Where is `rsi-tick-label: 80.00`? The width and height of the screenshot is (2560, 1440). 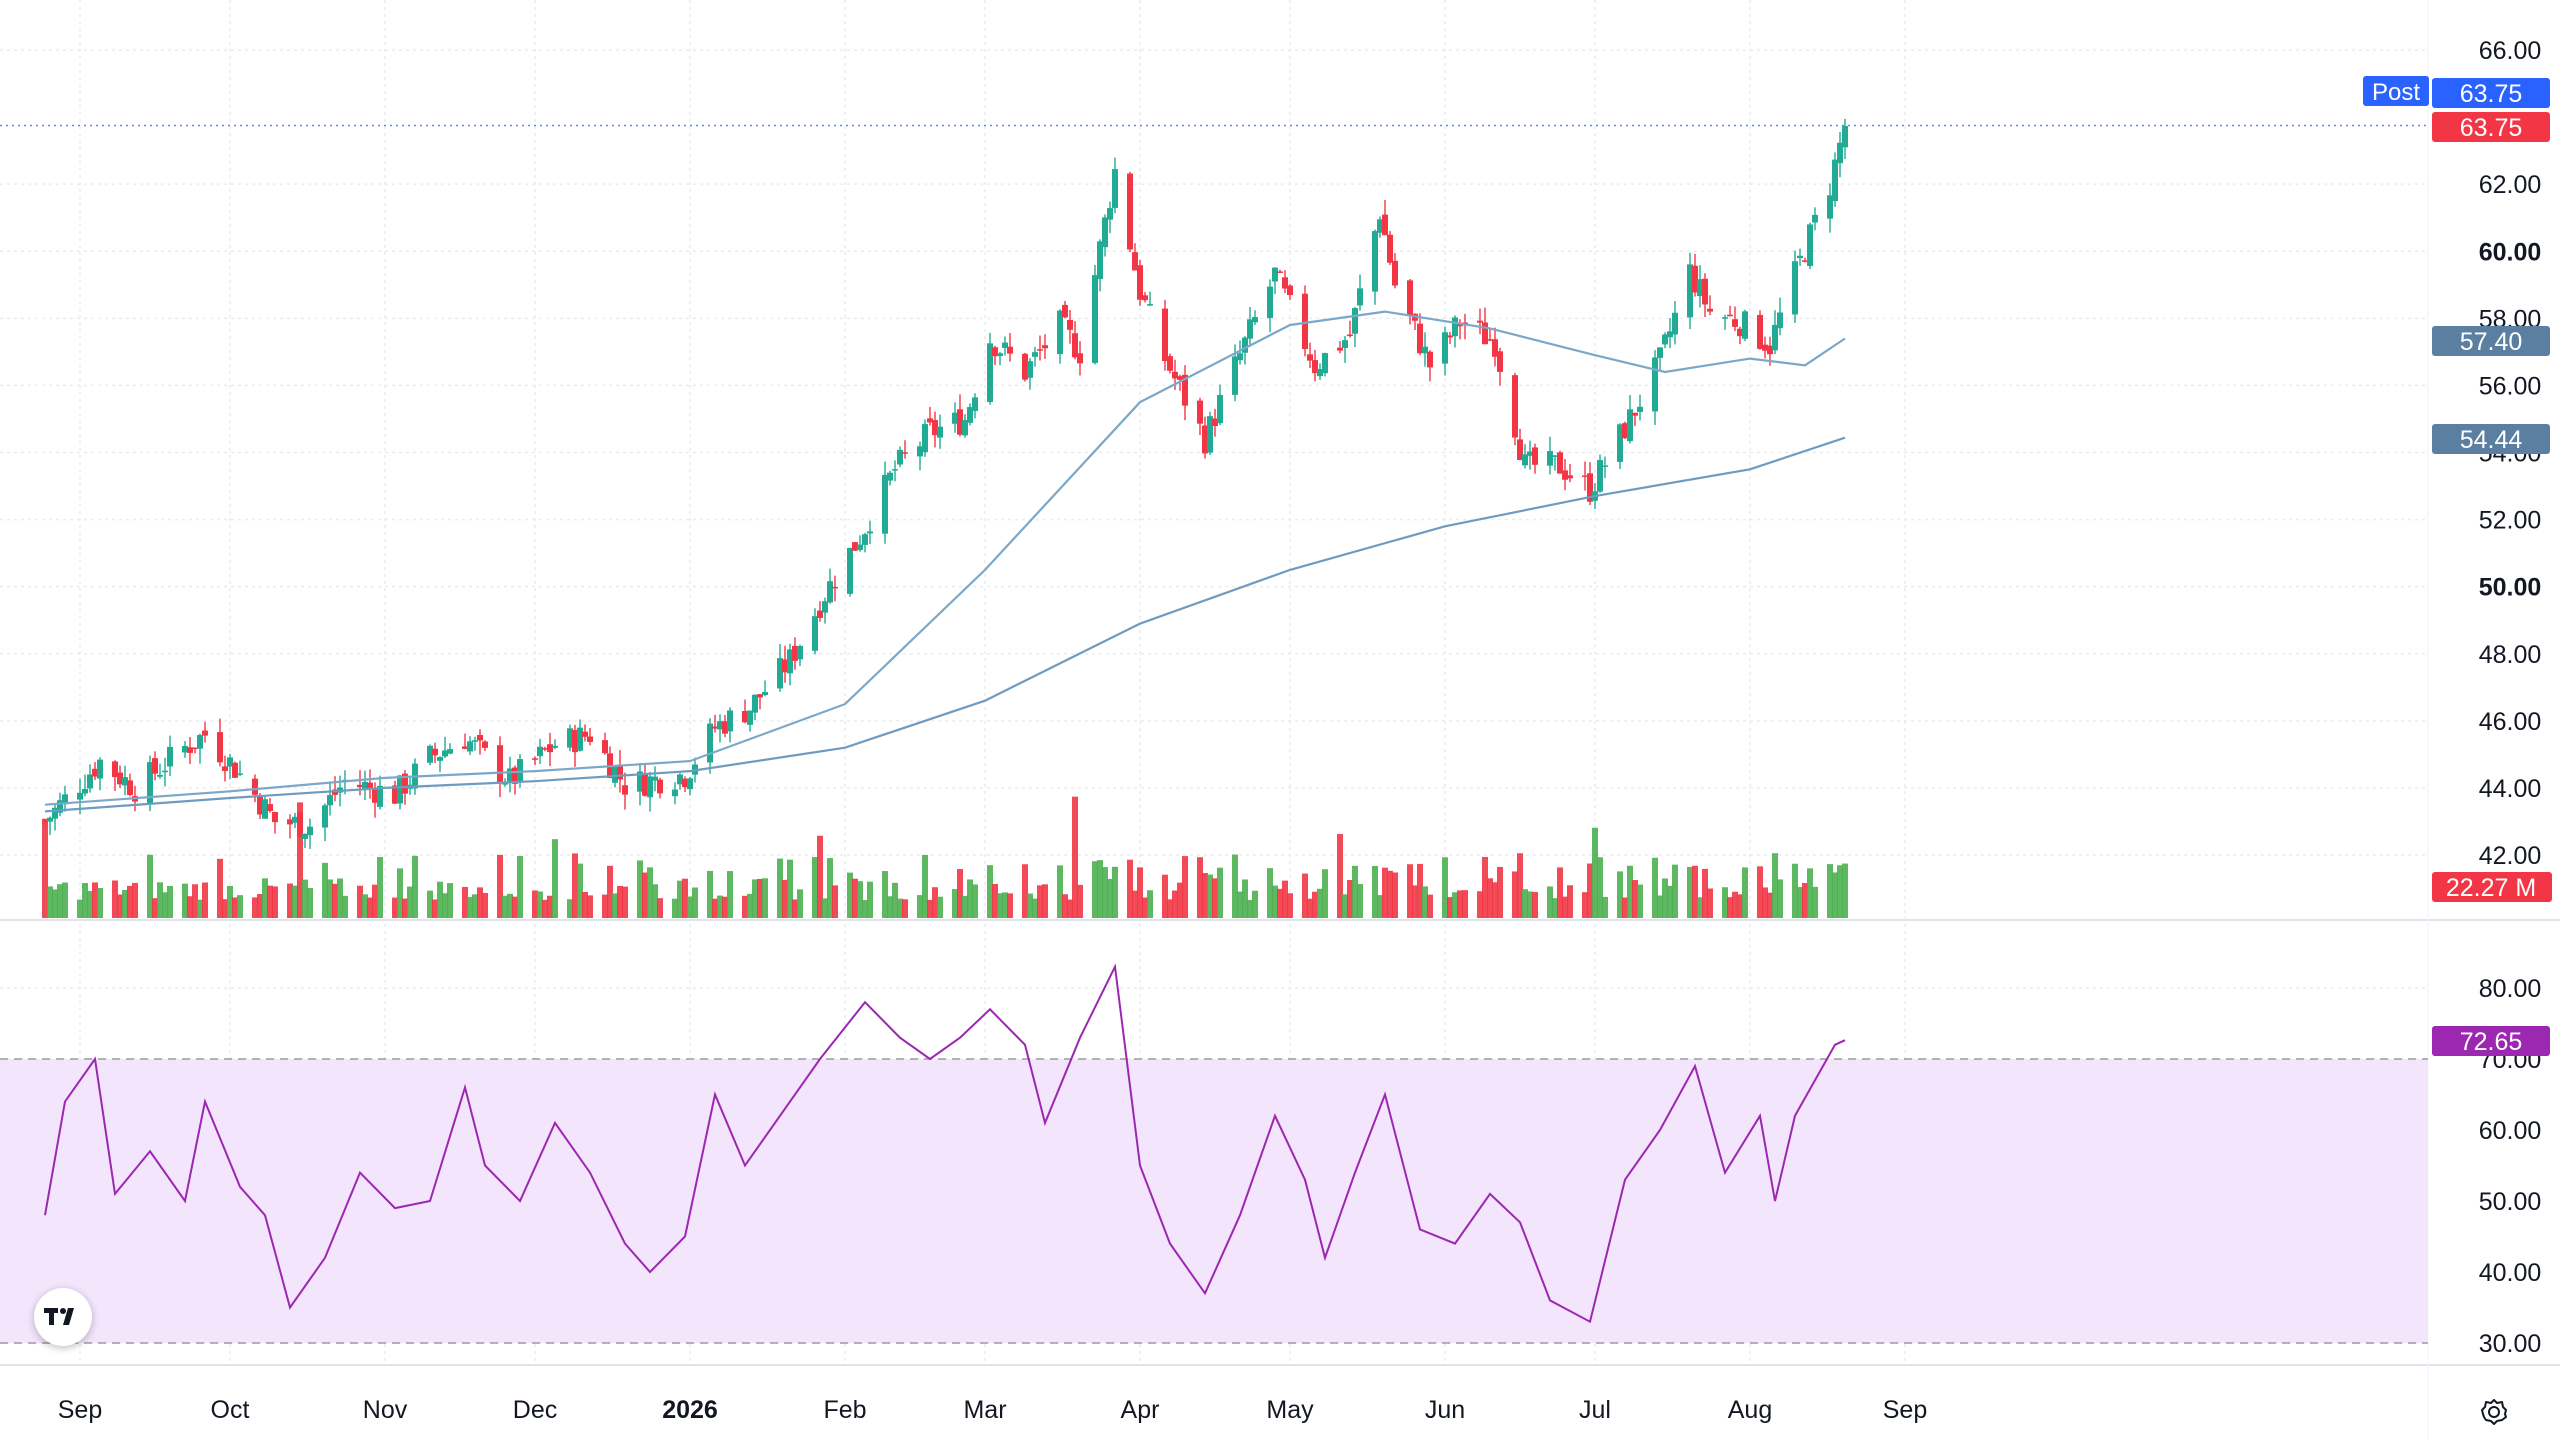
rsi-tick-label: 80.00 is located at coordinates (2510, 989).